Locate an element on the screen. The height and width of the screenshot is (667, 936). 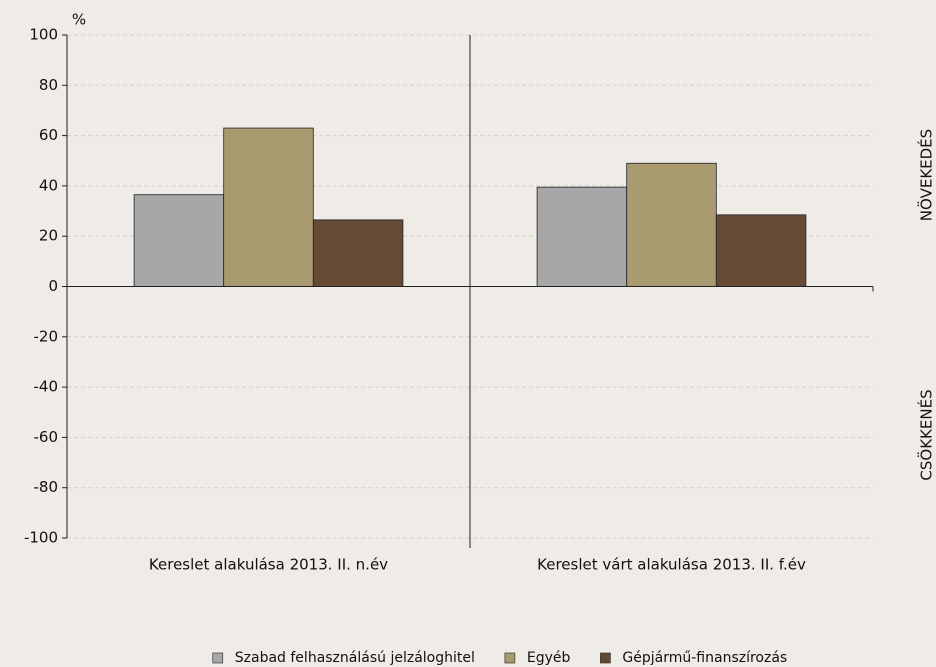
x-tick-label: Kereslet várt alakulása 2013. II. f.év is located at coordinates (671, 565).